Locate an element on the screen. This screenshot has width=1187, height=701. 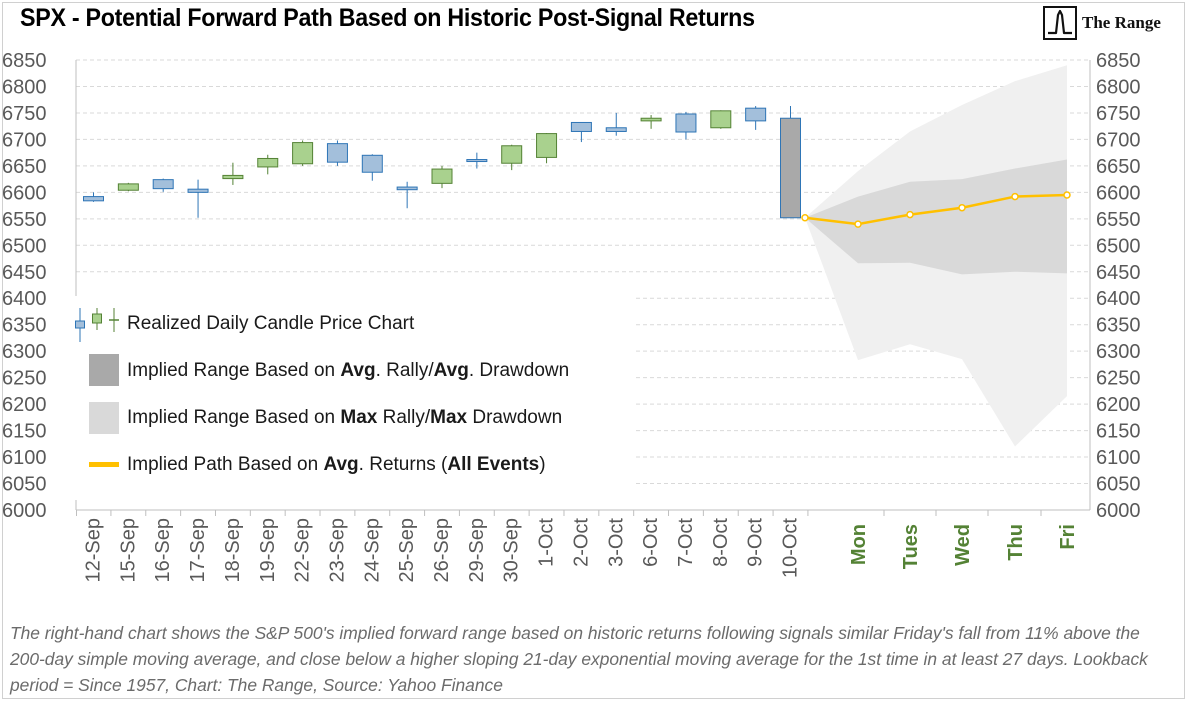
the-range-logo-icon is located at coordinates (1060, 23).